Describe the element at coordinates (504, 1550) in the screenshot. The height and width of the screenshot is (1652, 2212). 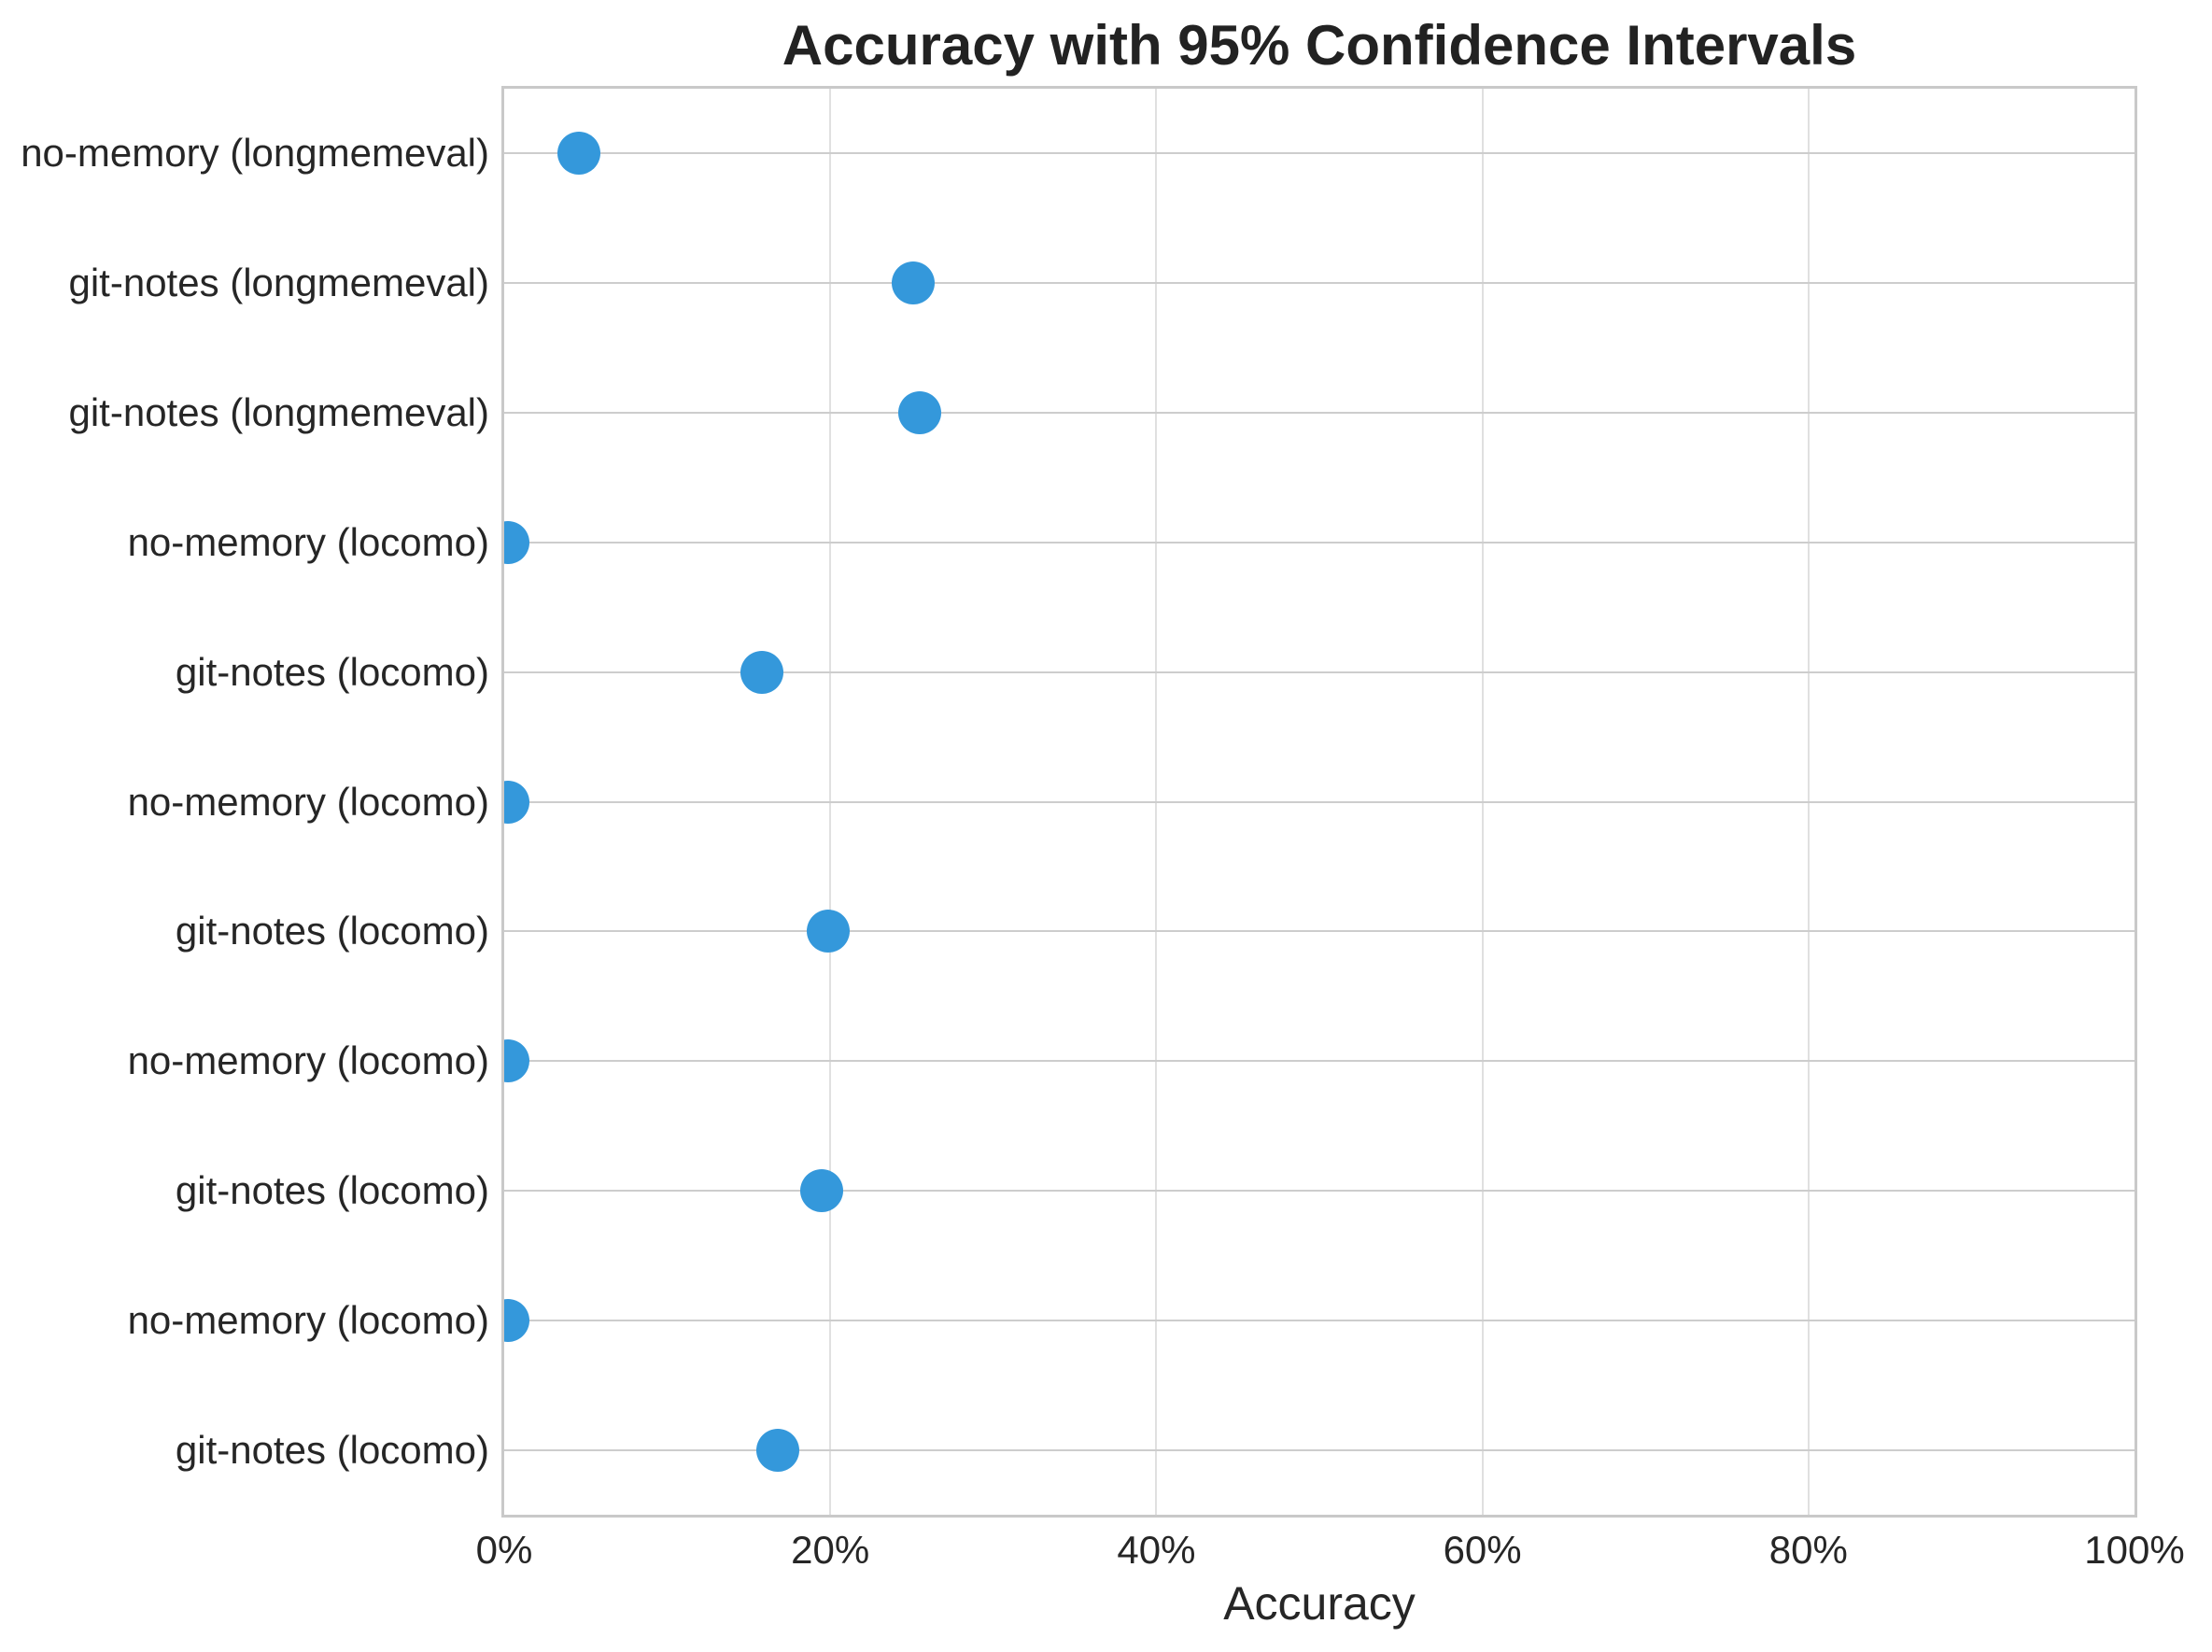
I see `x-tick-label: 0%` at that location.